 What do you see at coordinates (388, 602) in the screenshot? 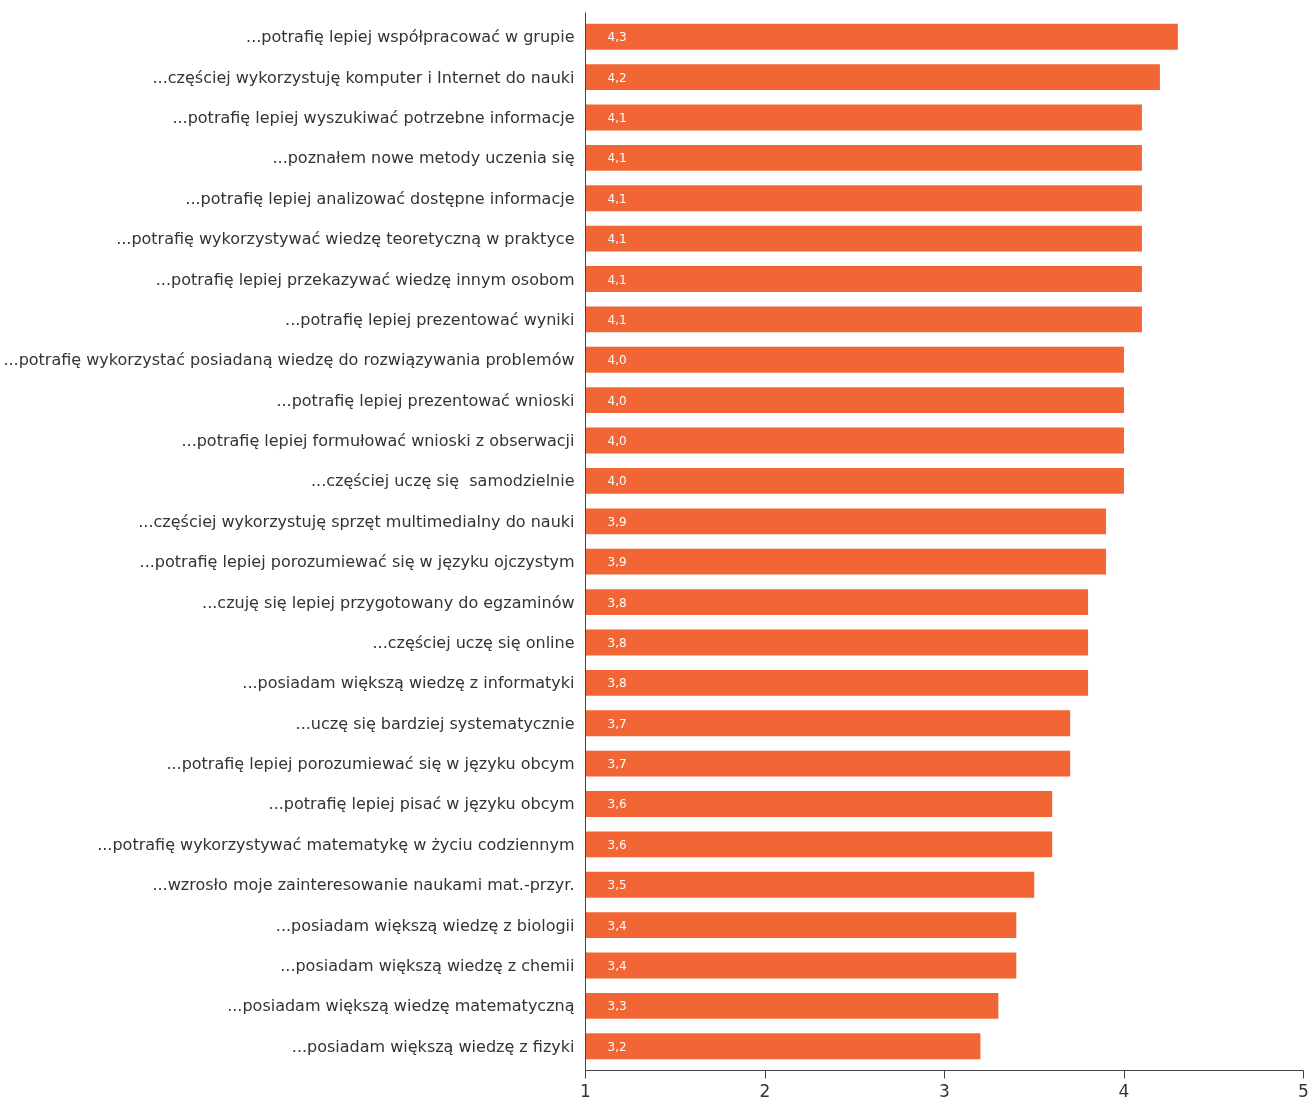
I see `y-tick-label: ...czuję się lepiej przygotowany do egzaminów` at bounding box center [388, 602].